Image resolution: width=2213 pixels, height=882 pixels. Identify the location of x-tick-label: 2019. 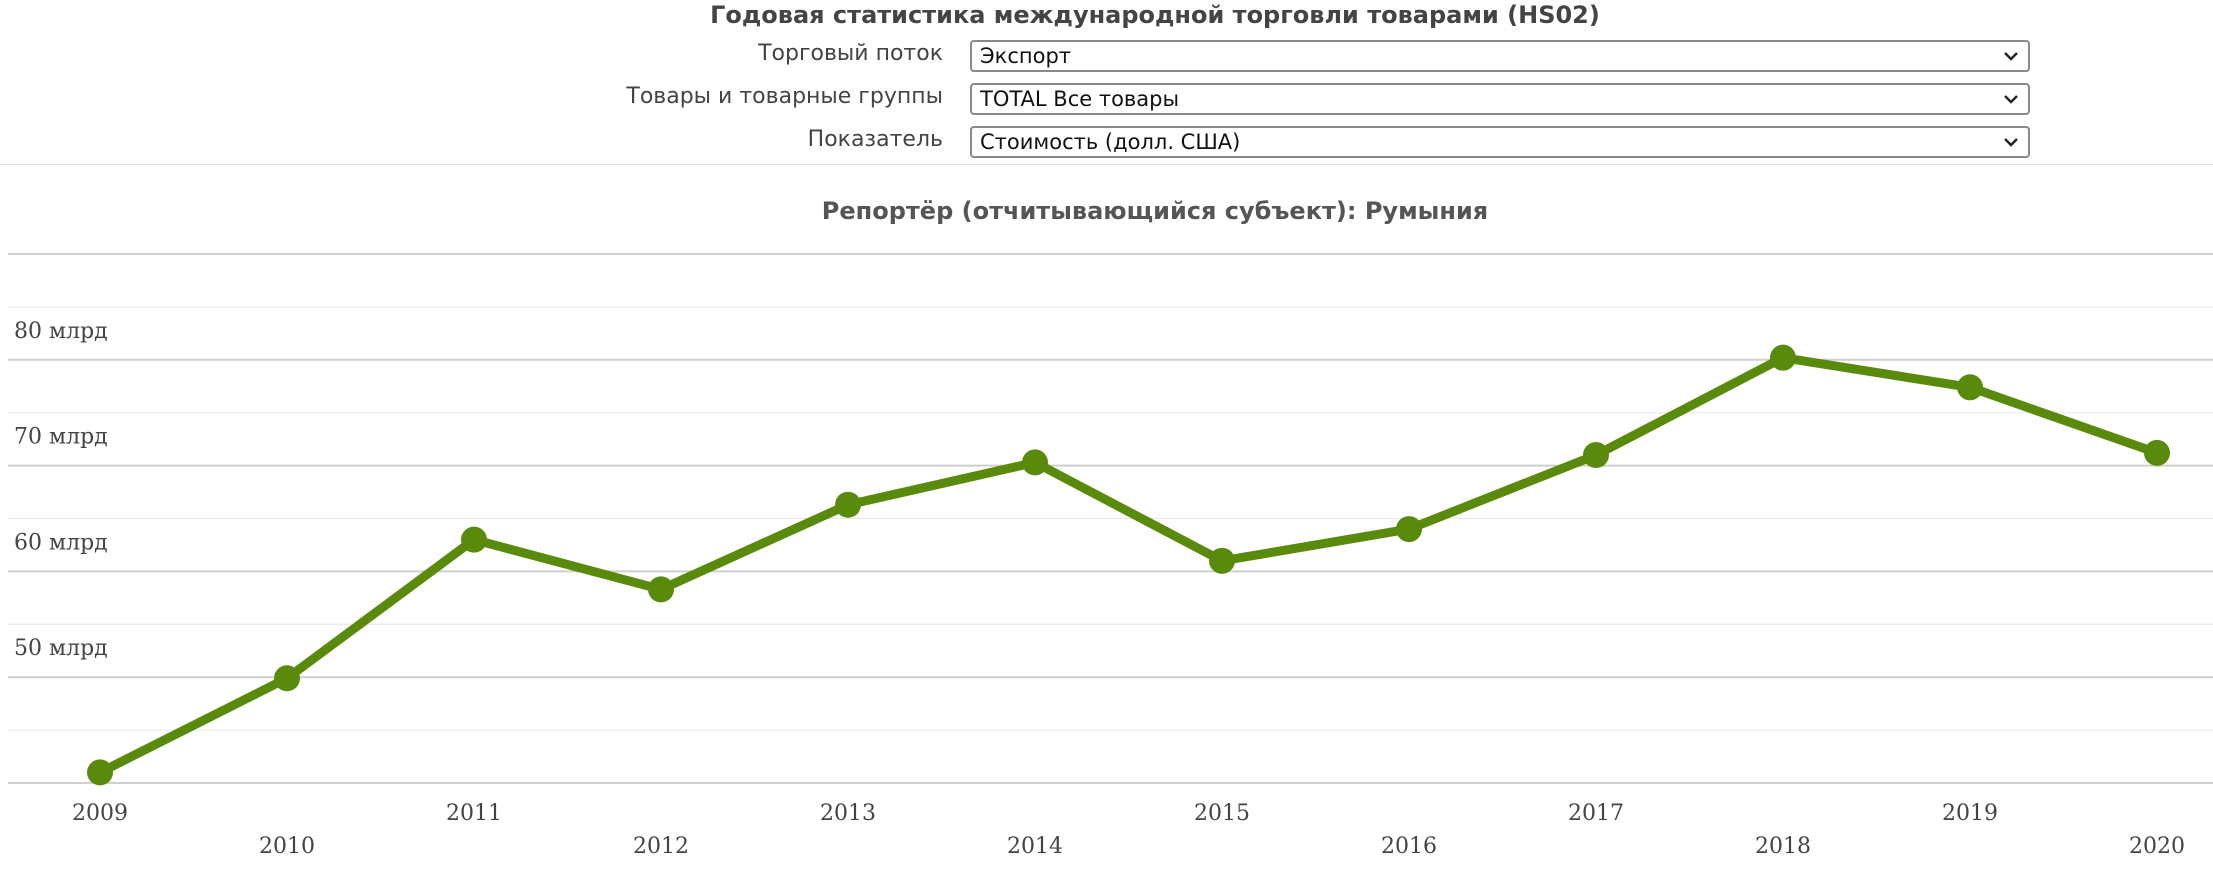
(1970, 813).